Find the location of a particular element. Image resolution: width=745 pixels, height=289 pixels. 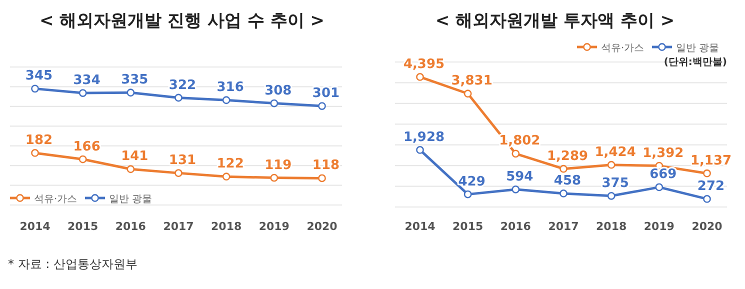

data-label: 1,289 is located at coordinates (567, 156).